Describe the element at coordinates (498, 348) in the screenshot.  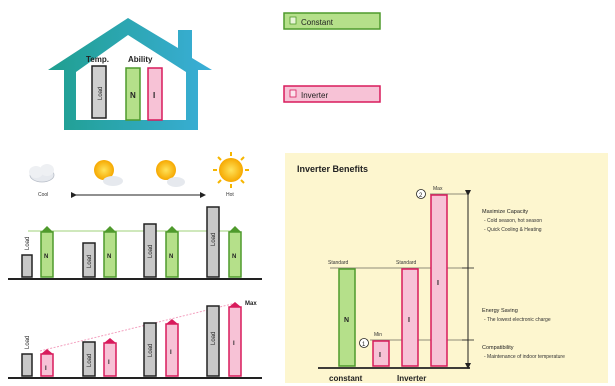
I see `compat-title: Compatibility` at that location.